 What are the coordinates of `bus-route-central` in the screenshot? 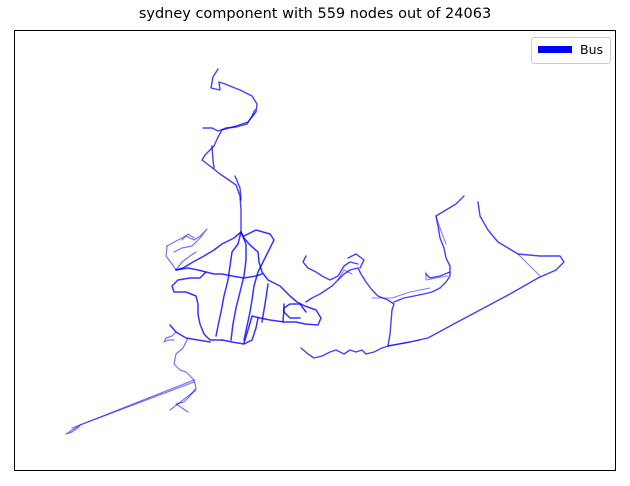 It's located at (245, 287).